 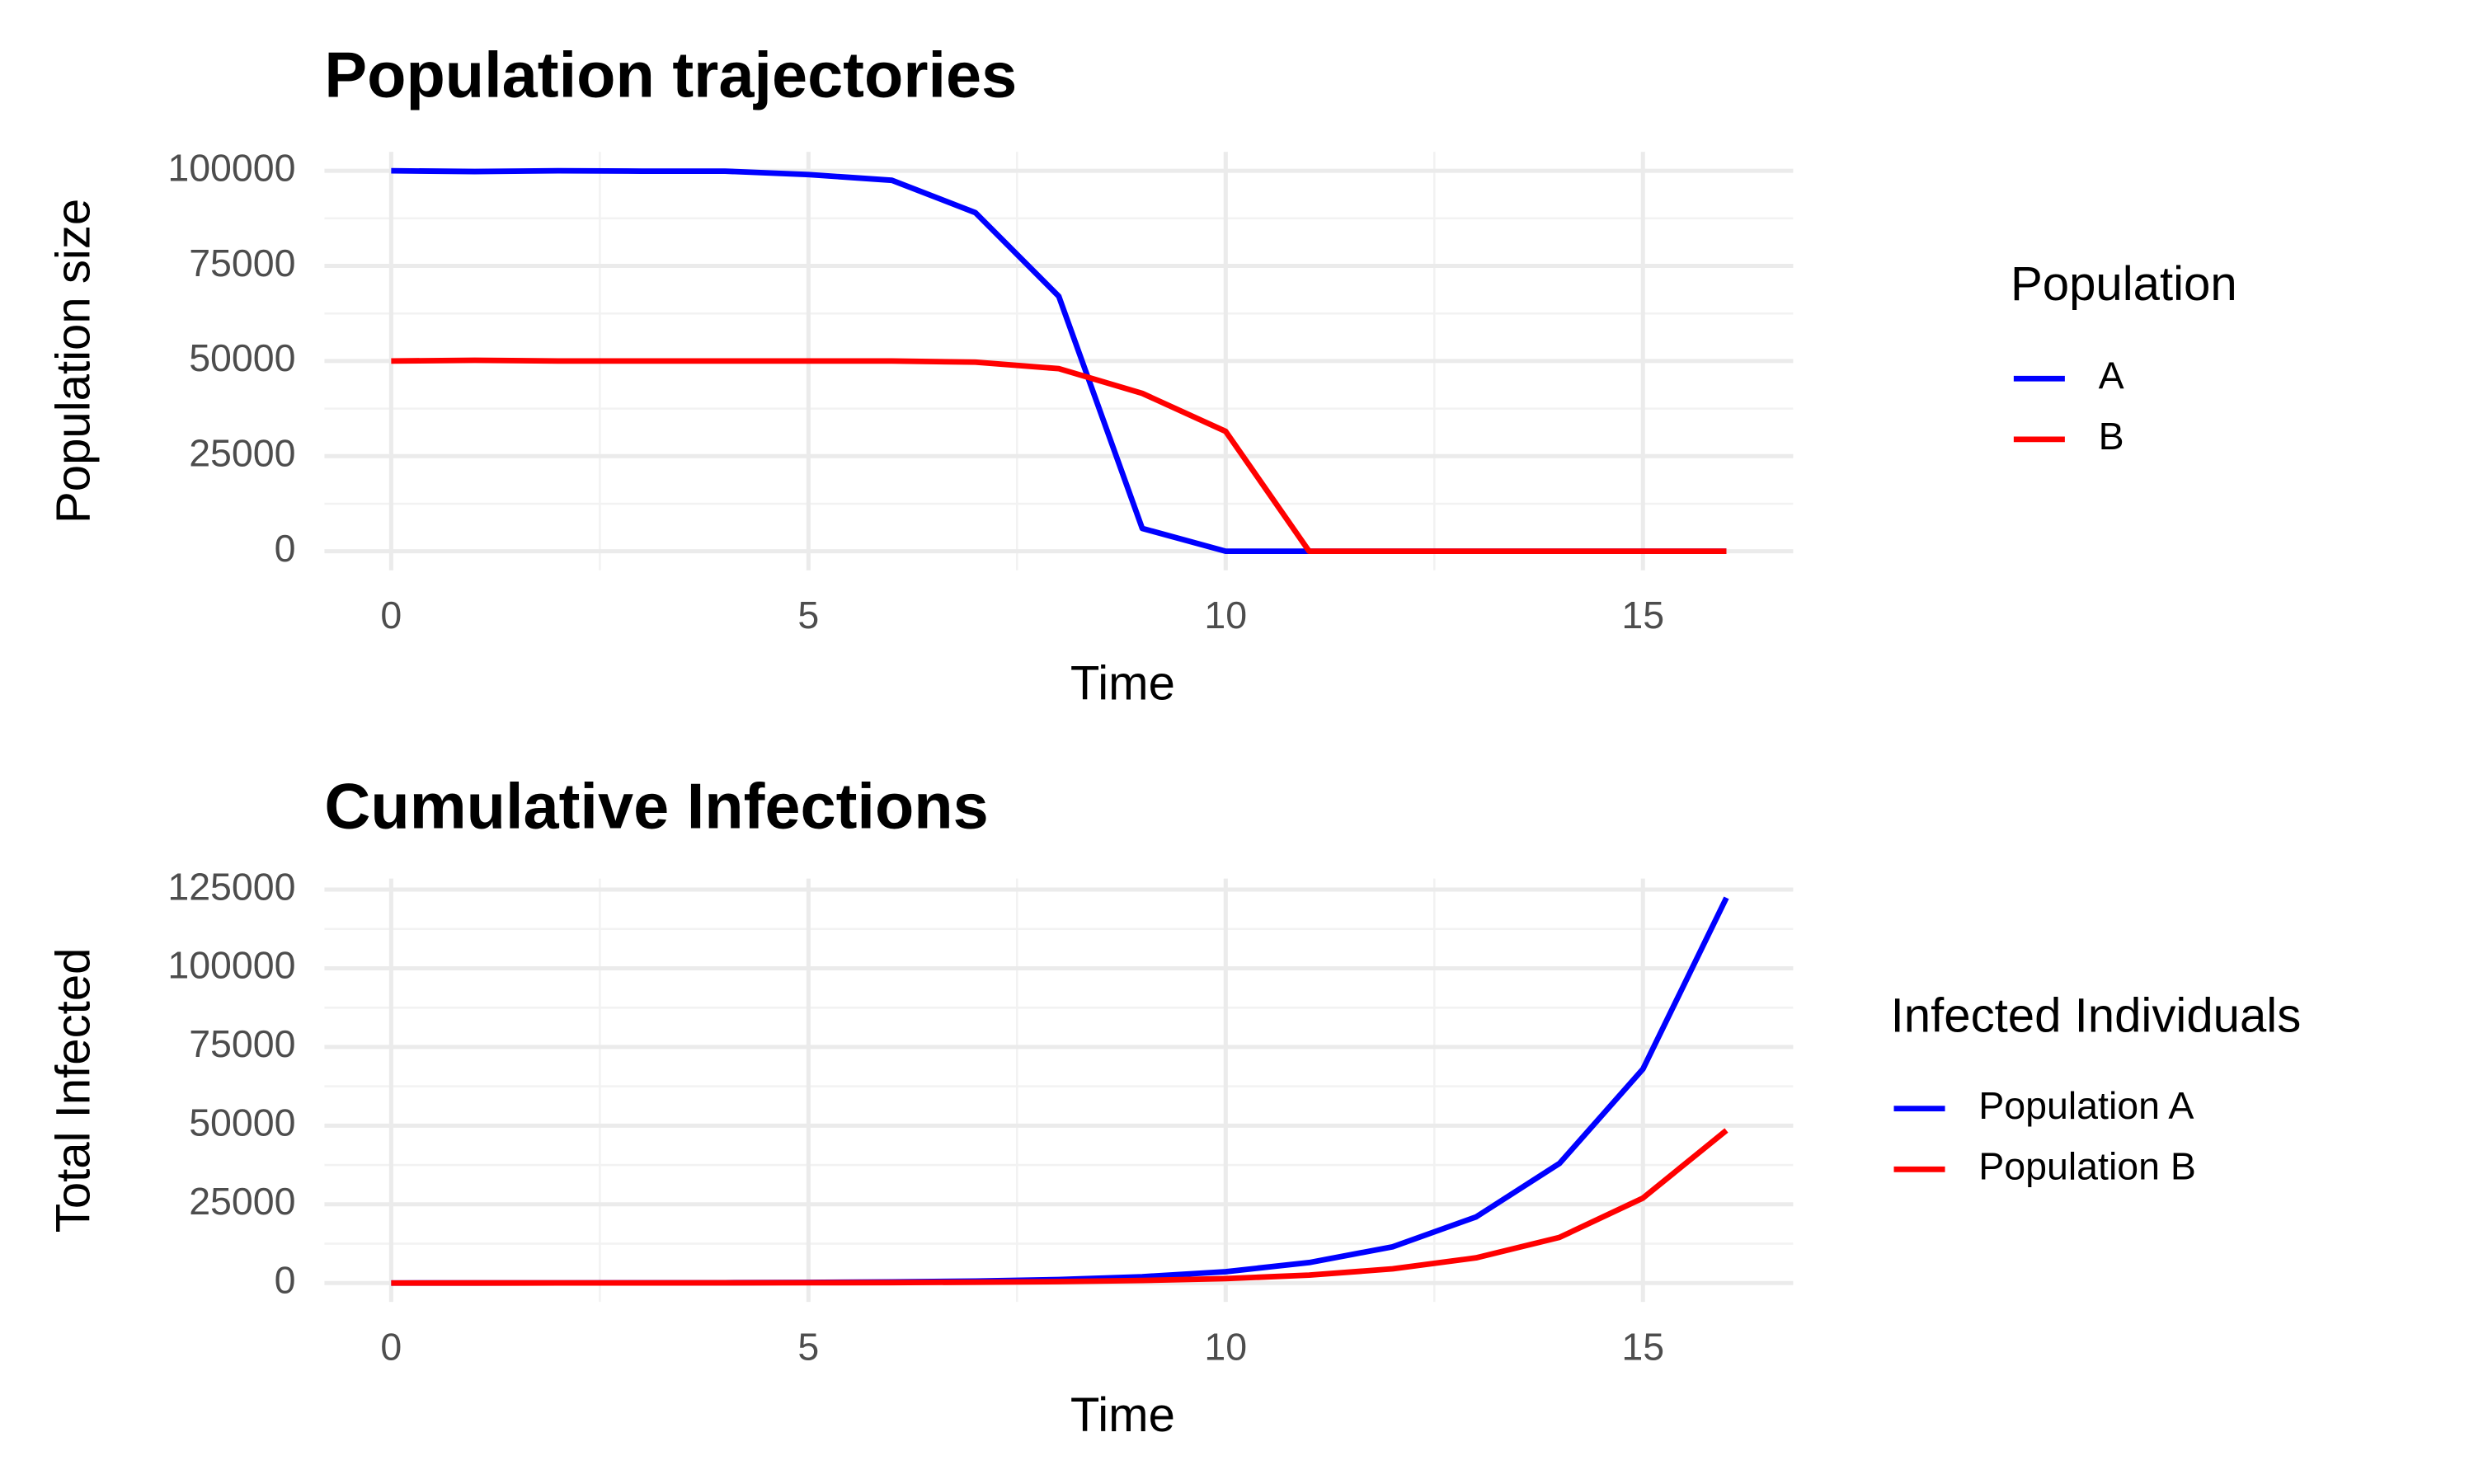 I want to click on legend-title: Infected Individuals, so click(x=2096, y=1016).